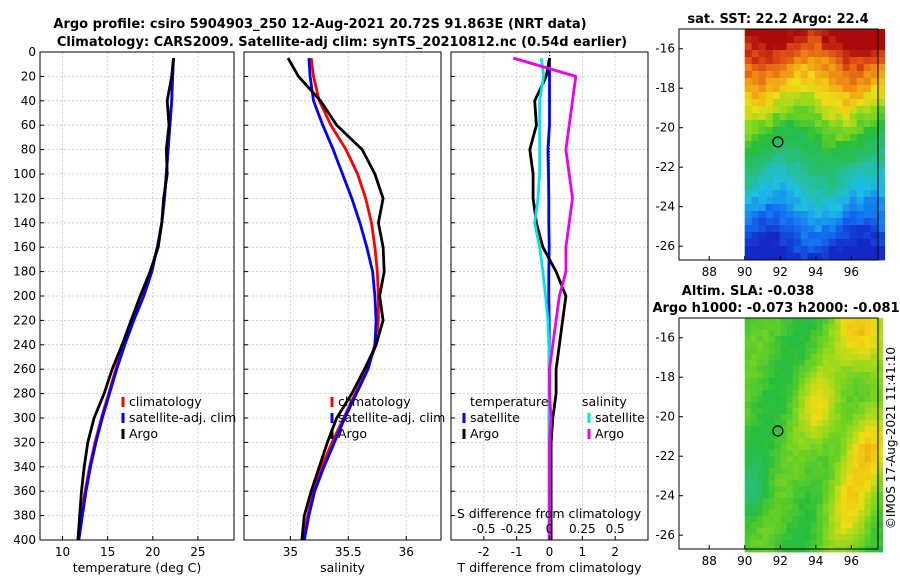  What do you see at coordinates (32, 52) in the screenshot?
I see `y-tick-label: 0` at bounding box center [32, 52].